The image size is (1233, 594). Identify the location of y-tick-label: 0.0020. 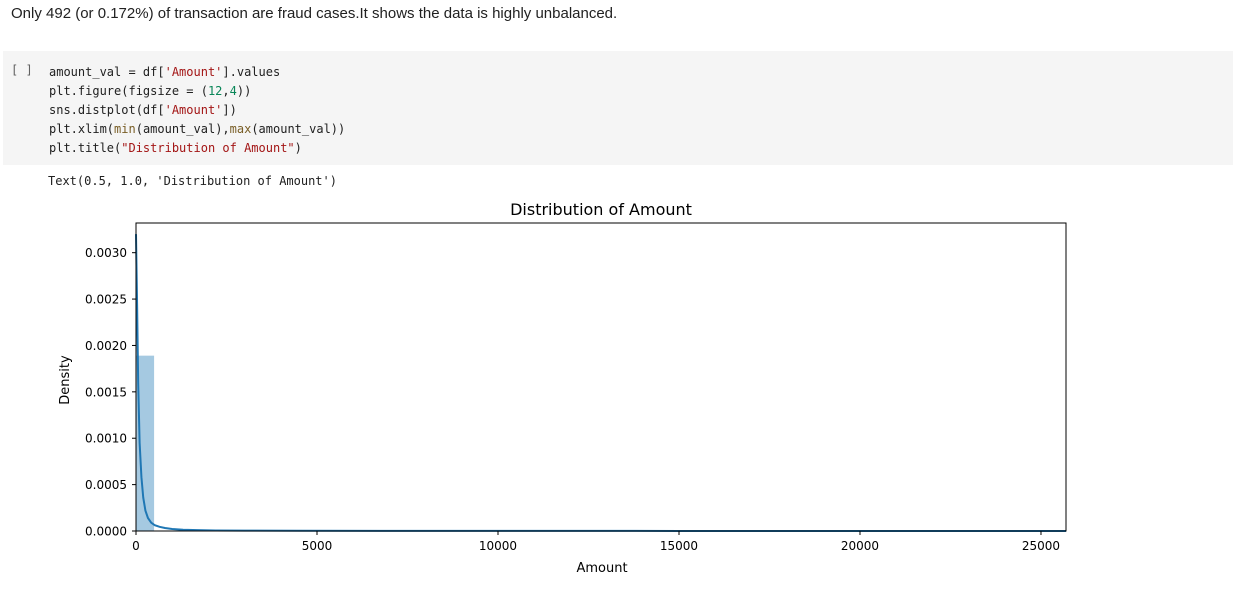
(106, 346).